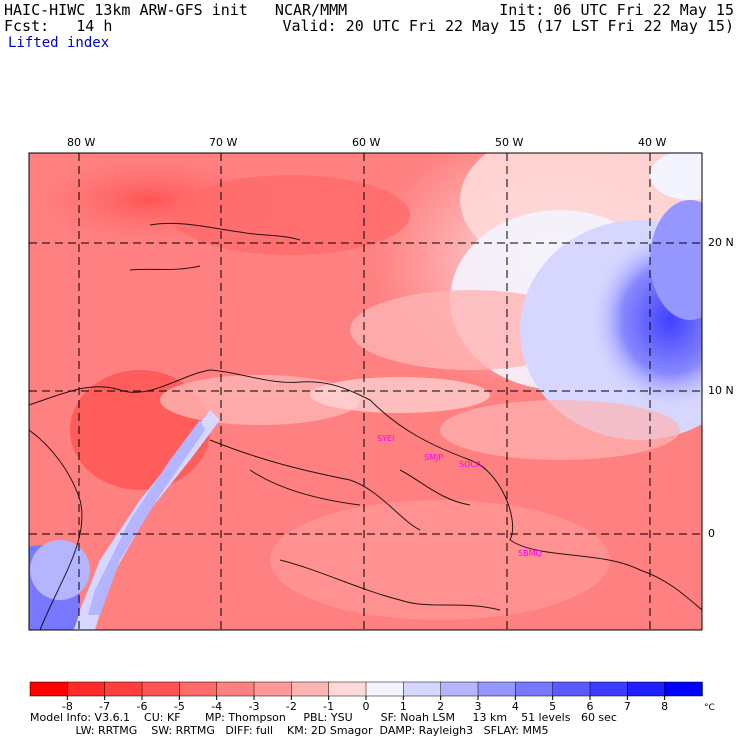  I want to click on colorbar-tick-label: 7, so click(627, 706).